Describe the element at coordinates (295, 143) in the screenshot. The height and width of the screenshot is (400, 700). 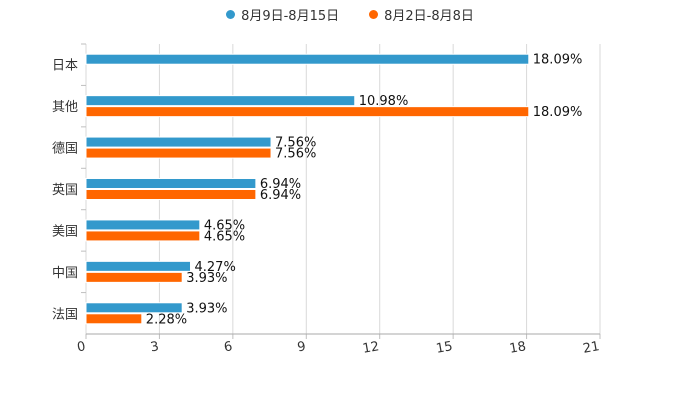
I see `data-label-series-1: 7.56%` at that location.